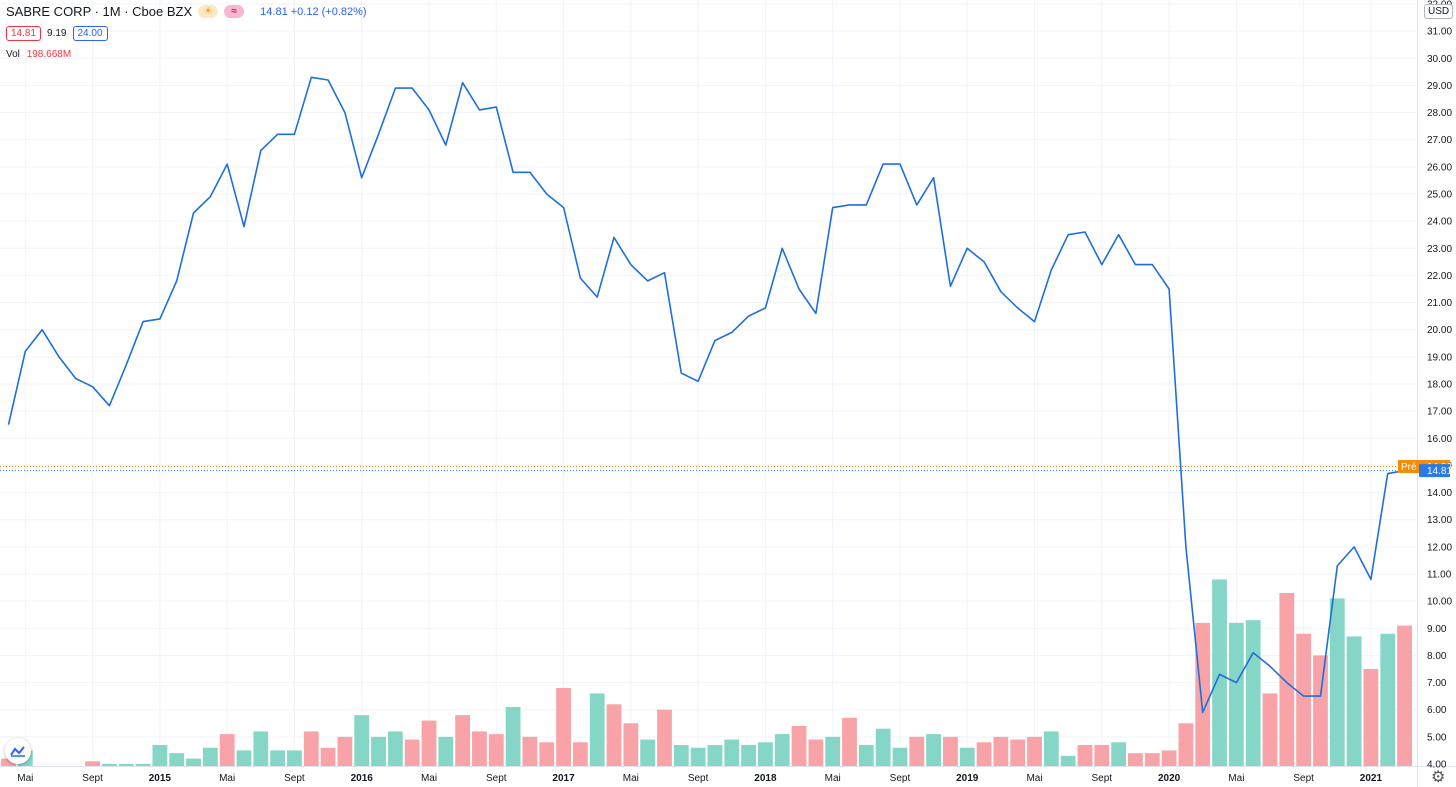 The width and height of the screenshot is (1456, 787). Describe the element at coordinates (1437, 737) in the screenshot. I see `y-tick-label: 5.00` at that location.